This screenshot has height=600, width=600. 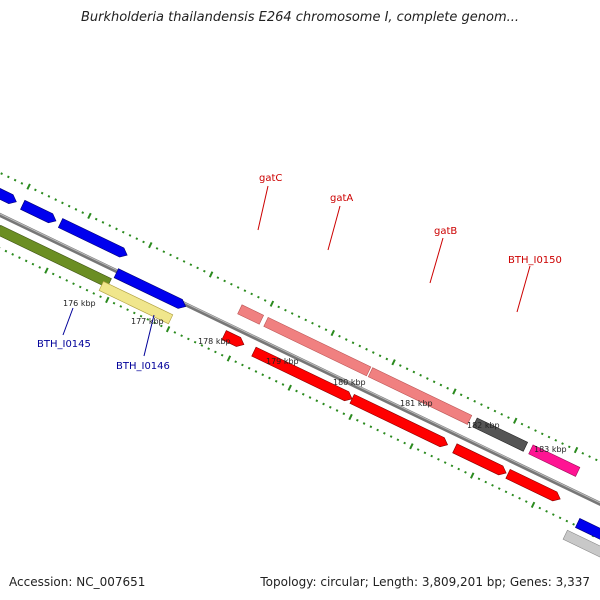 I want to click on scale-label-181: 181 kbp, so click(x=416, y=403).